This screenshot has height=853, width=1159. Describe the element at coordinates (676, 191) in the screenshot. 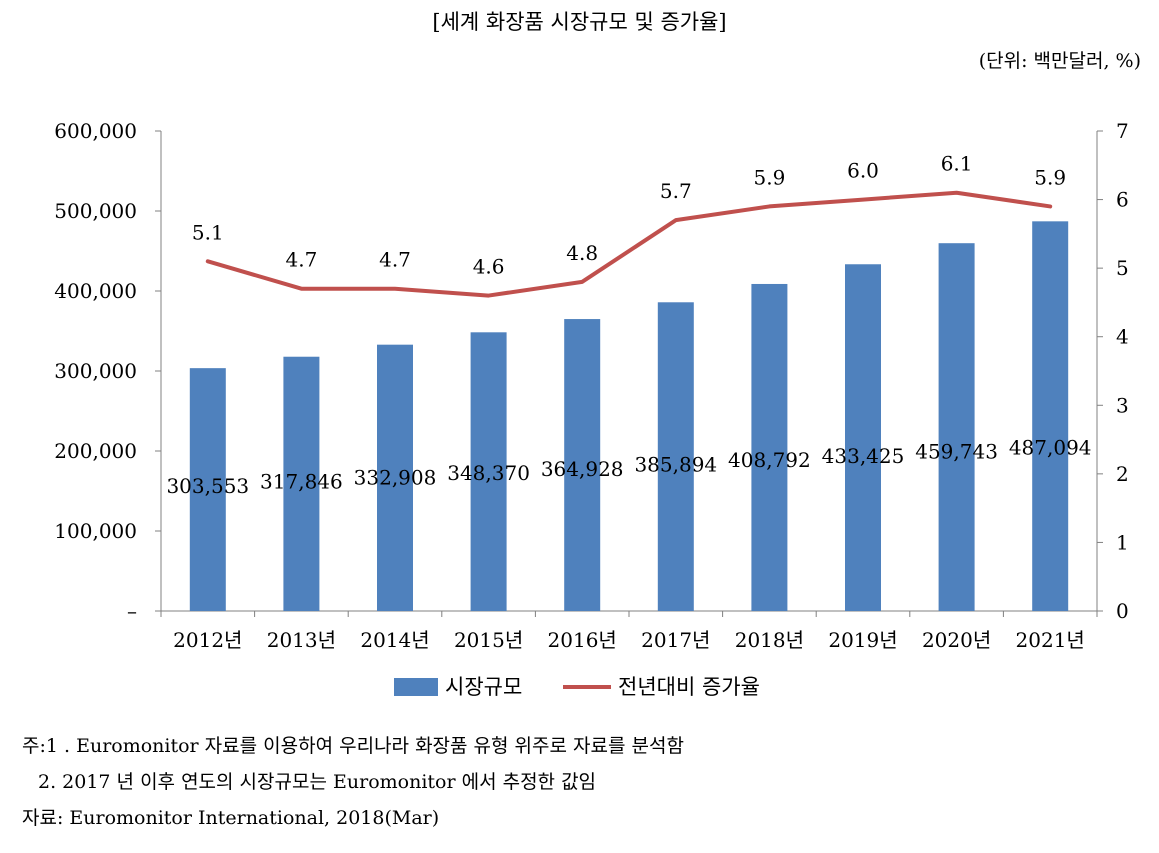

I see `line-value-label: 5.7` at that location.